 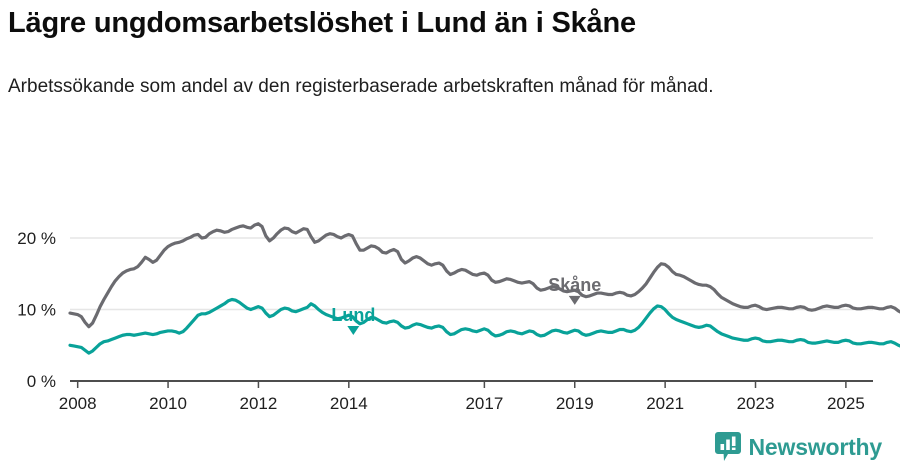 What do you see at coordinates (575, 402) in the screenshot?
I see `x-tick-label: 2019` at bounding box center [575, 402].